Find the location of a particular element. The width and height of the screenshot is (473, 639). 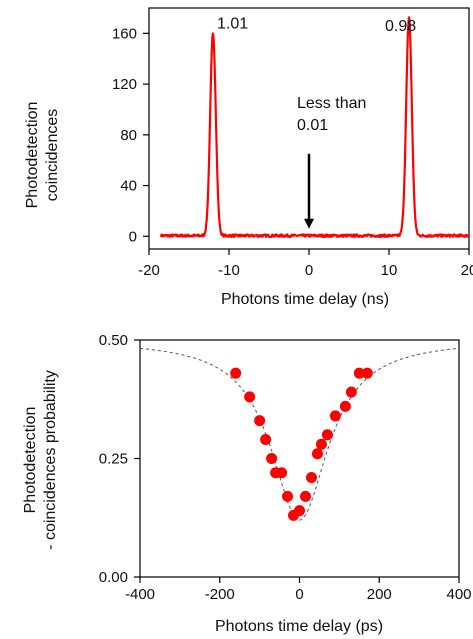

top-y-axis-label-line1: Photodetection is located at coordinates (32, 155).